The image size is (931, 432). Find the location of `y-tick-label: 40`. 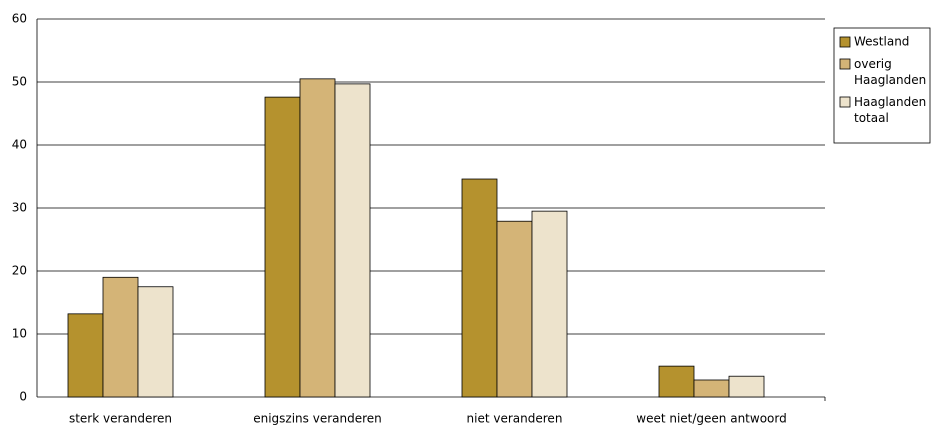

y-tick-label: 40 is located at coordinates (19, 145).